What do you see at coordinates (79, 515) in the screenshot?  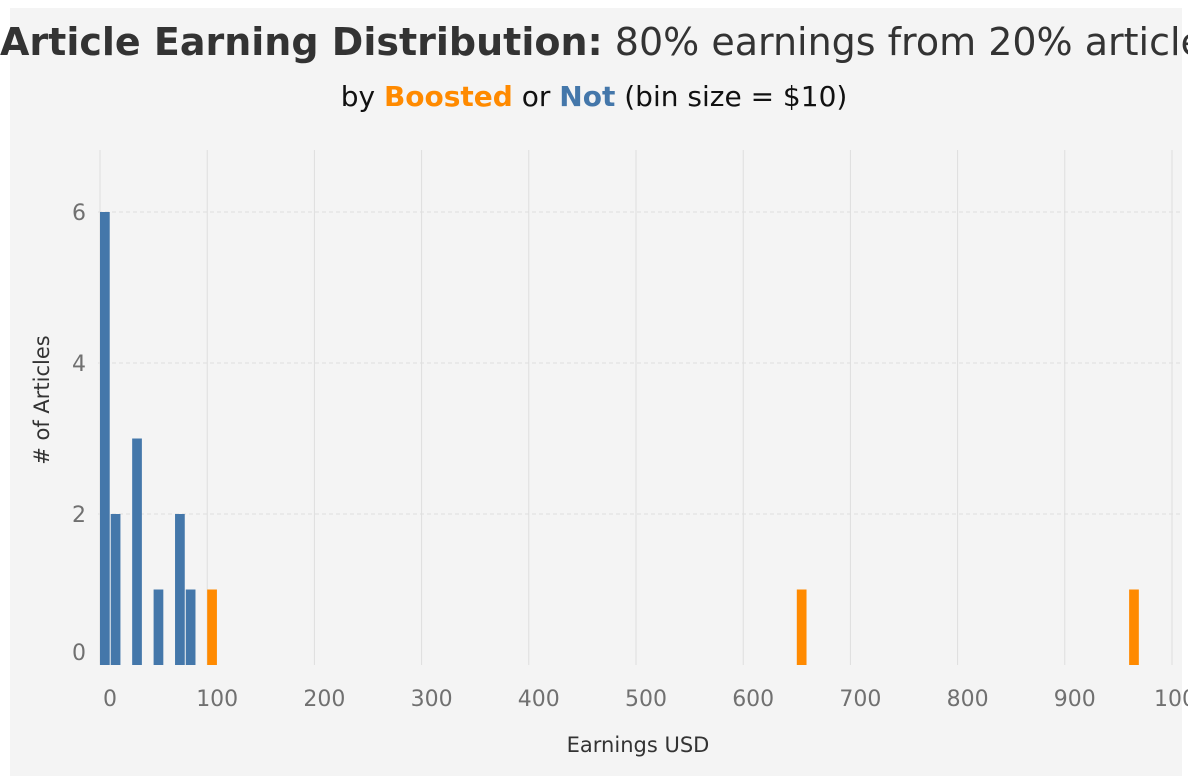 I see `y-tick-label: 2` at bounding box center [79, 515].